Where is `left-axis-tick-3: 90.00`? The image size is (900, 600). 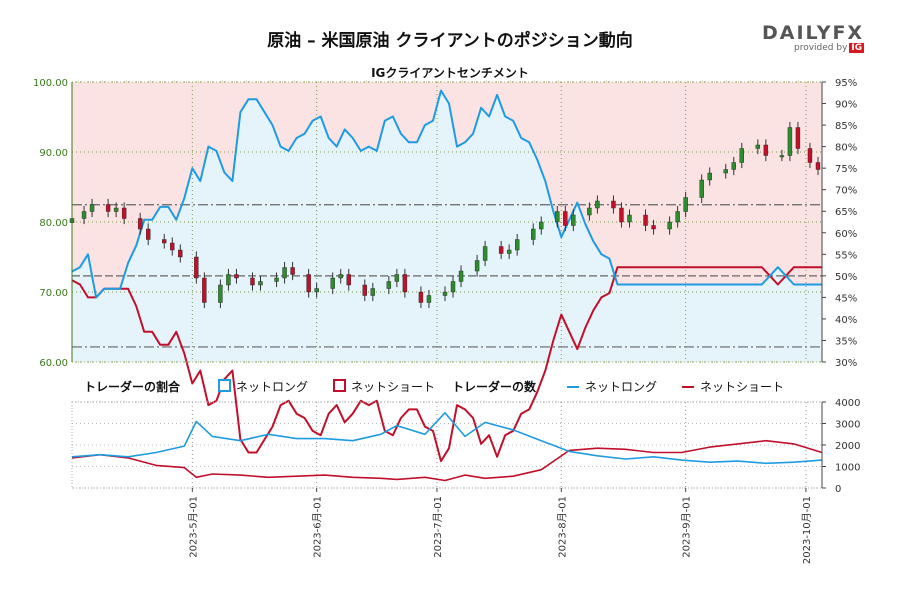 left-axis-tick-3: 90.00 is located at coordinates (53, 153).